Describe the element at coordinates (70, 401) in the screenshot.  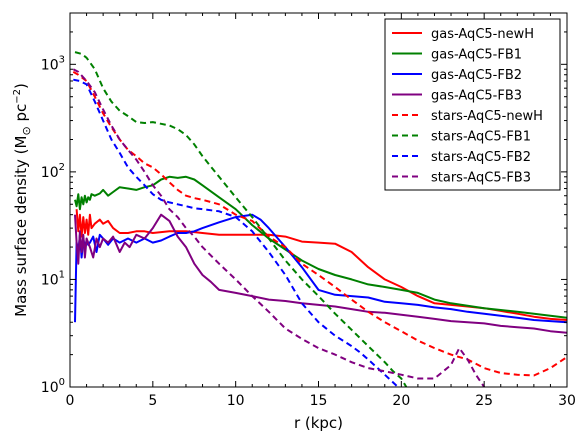
I see `x-tick-label-0: 0` at that location.